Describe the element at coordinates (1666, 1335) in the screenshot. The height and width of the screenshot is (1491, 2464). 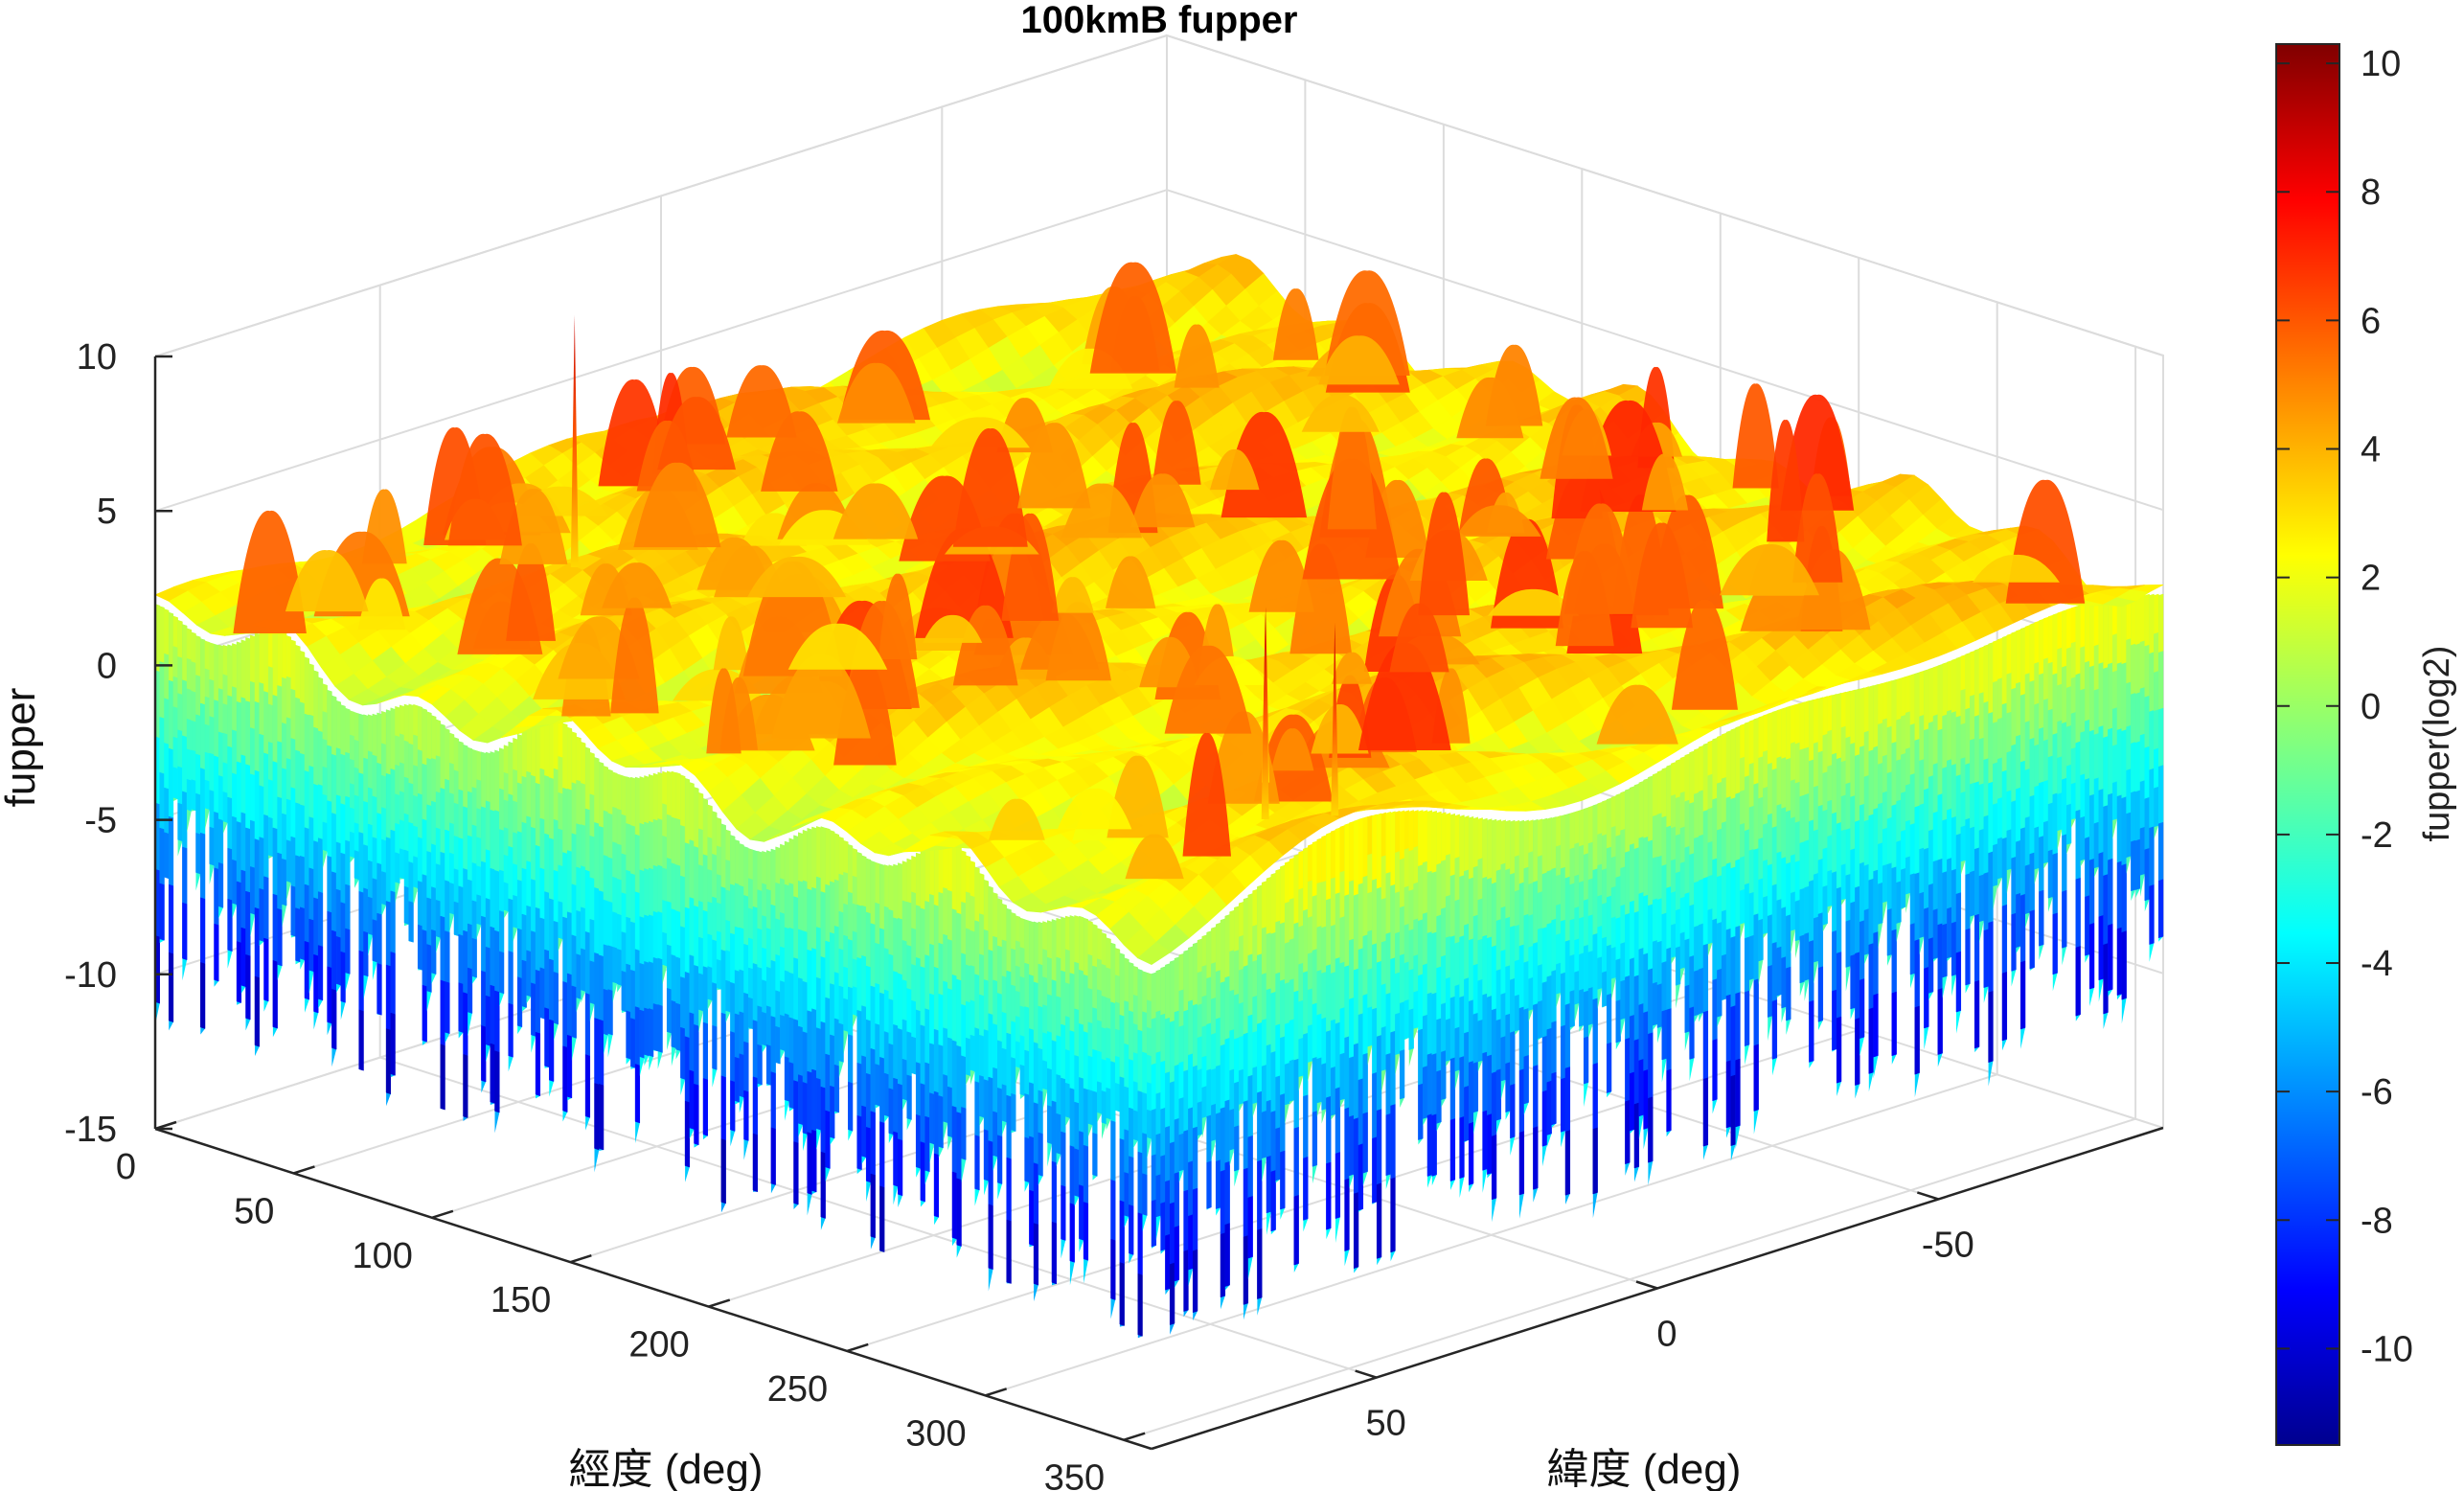
I see `y-tick-label: 0` at that location.